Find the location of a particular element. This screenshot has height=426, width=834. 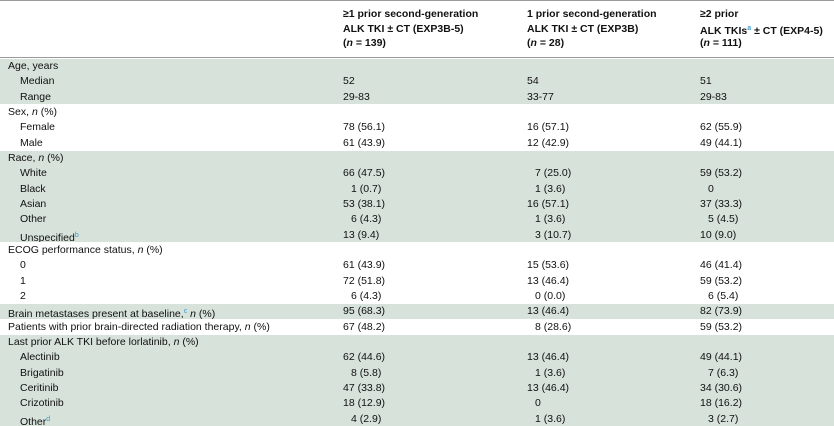

footnote-mark: b is located at coordinates (76, 235).